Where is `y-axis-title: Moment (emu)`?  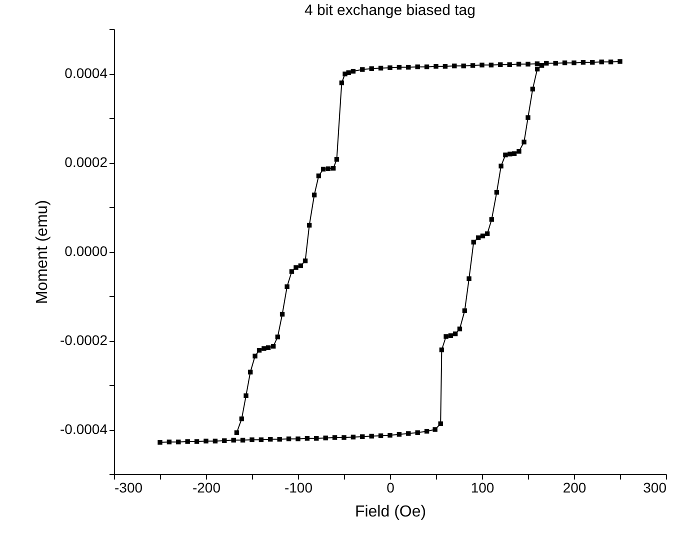
y-axis-title: Moment (emu) is located at coordinates (43, 252).